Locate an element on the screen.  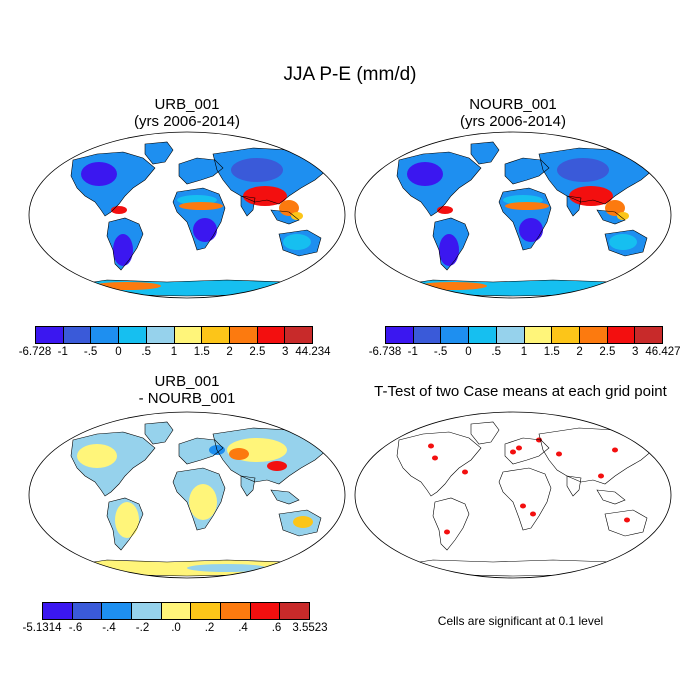
colorbar-tick-label: .6 is located at coordinates (276, 628).